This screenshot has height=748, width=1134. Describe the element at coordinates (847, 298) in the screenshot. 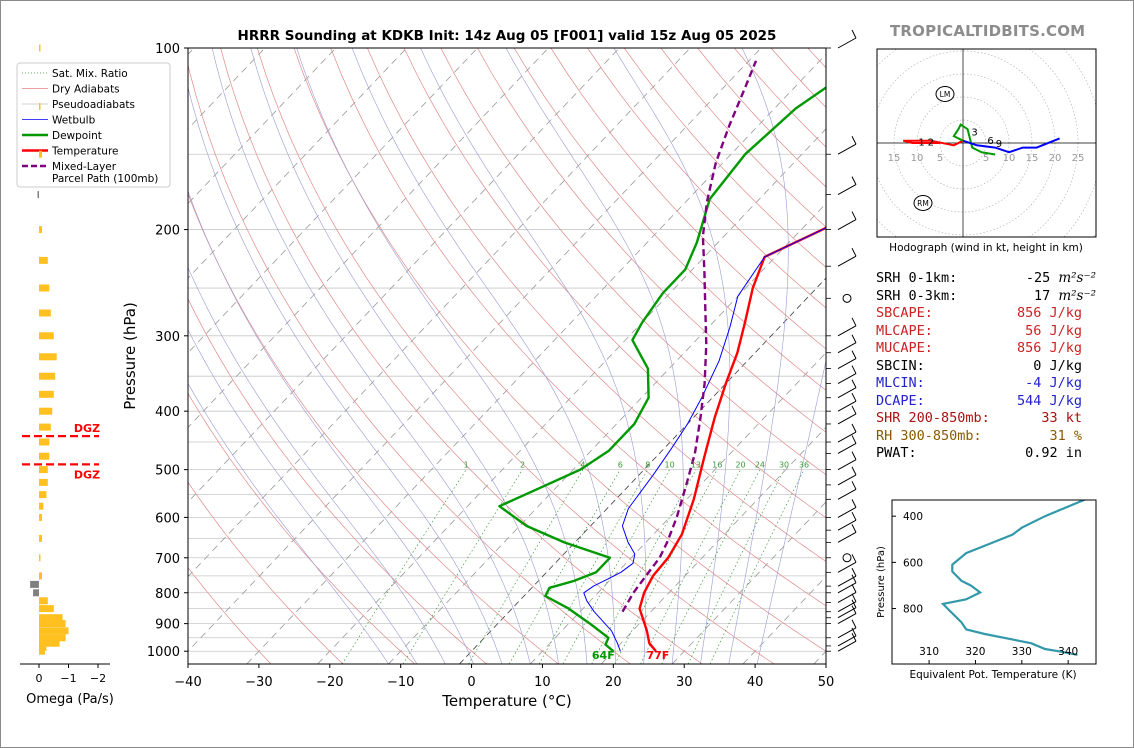

I see `calm-wind-circle` at that location.